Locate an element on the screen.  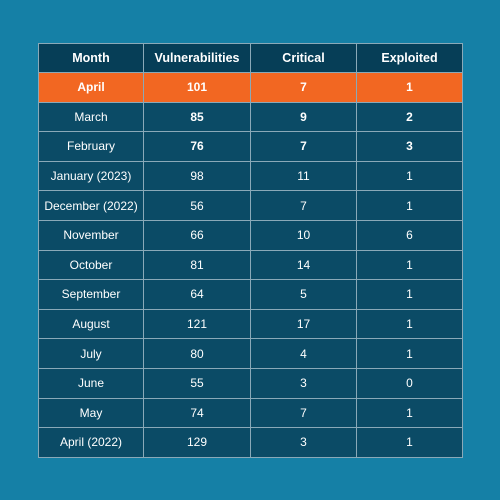
cell-exploited: 2 is located at coordinates (409, 117).